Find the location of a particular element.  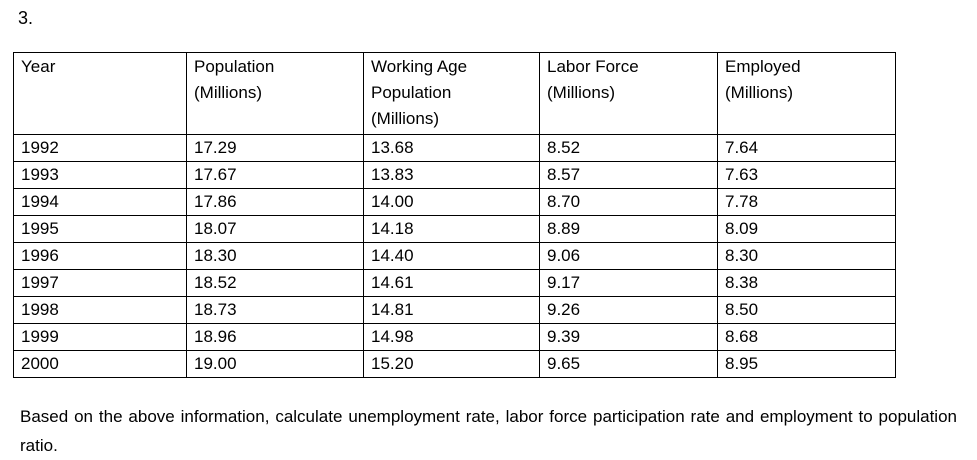

cell-year: 1992 is located at coordinates (100, 148).